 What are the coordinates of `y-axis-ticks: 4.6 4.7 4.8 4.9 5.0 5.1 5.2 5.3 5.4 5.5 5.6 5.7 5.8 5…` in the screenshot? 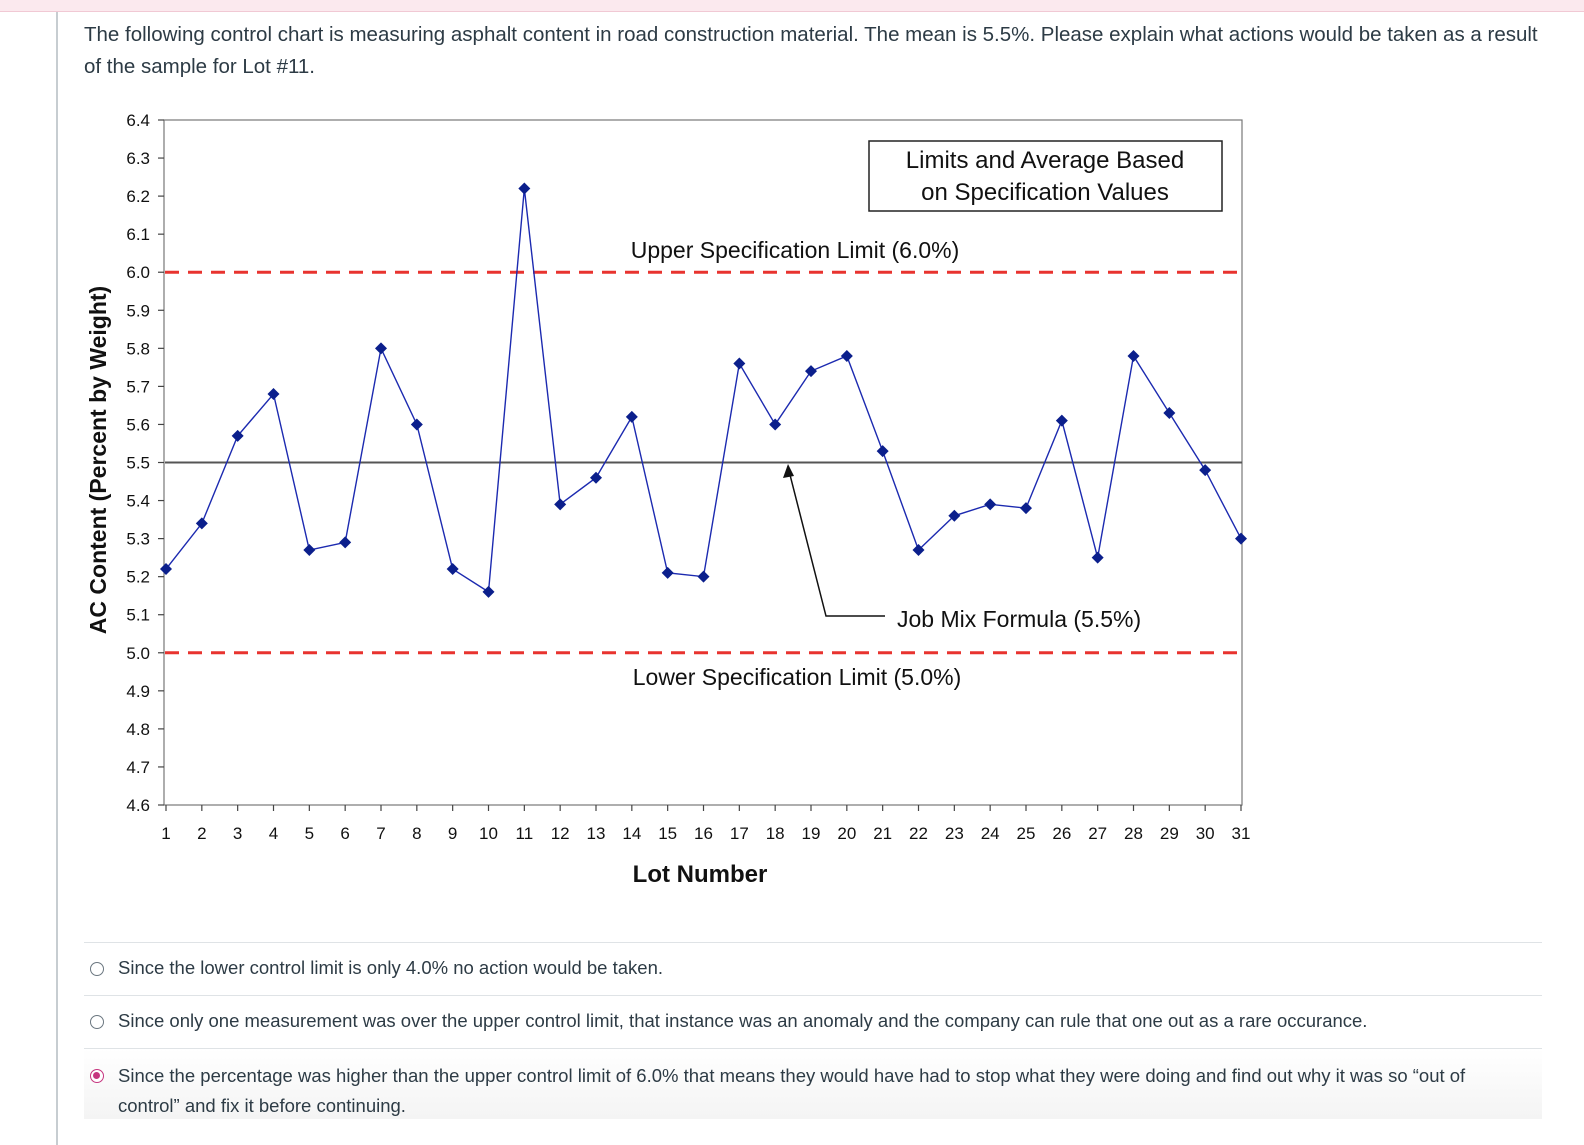 It's located at (145, 463).